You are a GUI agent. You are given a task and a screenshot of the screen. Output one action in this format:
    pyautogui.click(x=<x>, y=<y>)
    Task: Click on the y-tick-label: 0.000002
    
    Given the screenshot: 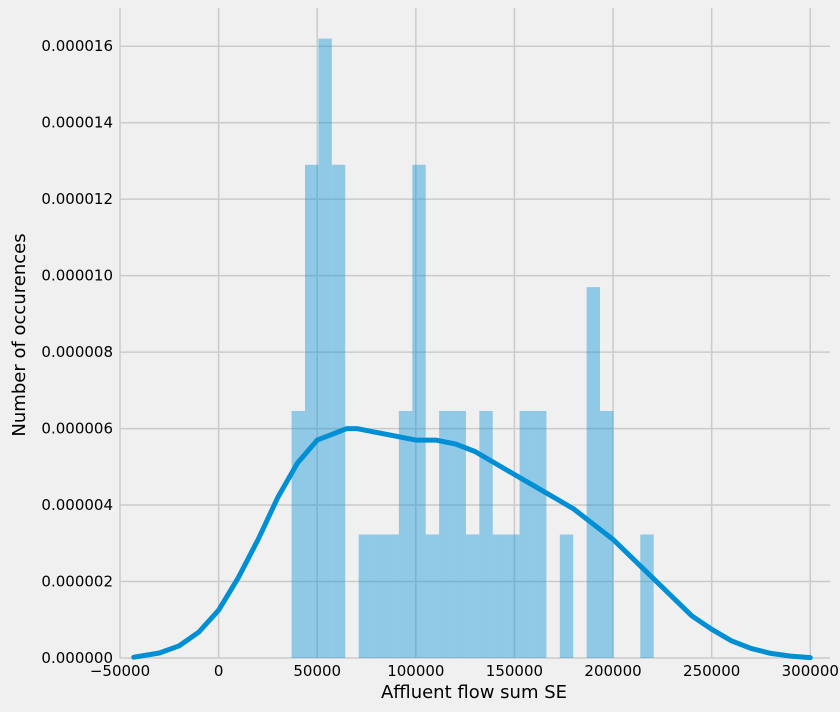 What is the action you would take?
    pyautogui.click(x=77, y=582)
    